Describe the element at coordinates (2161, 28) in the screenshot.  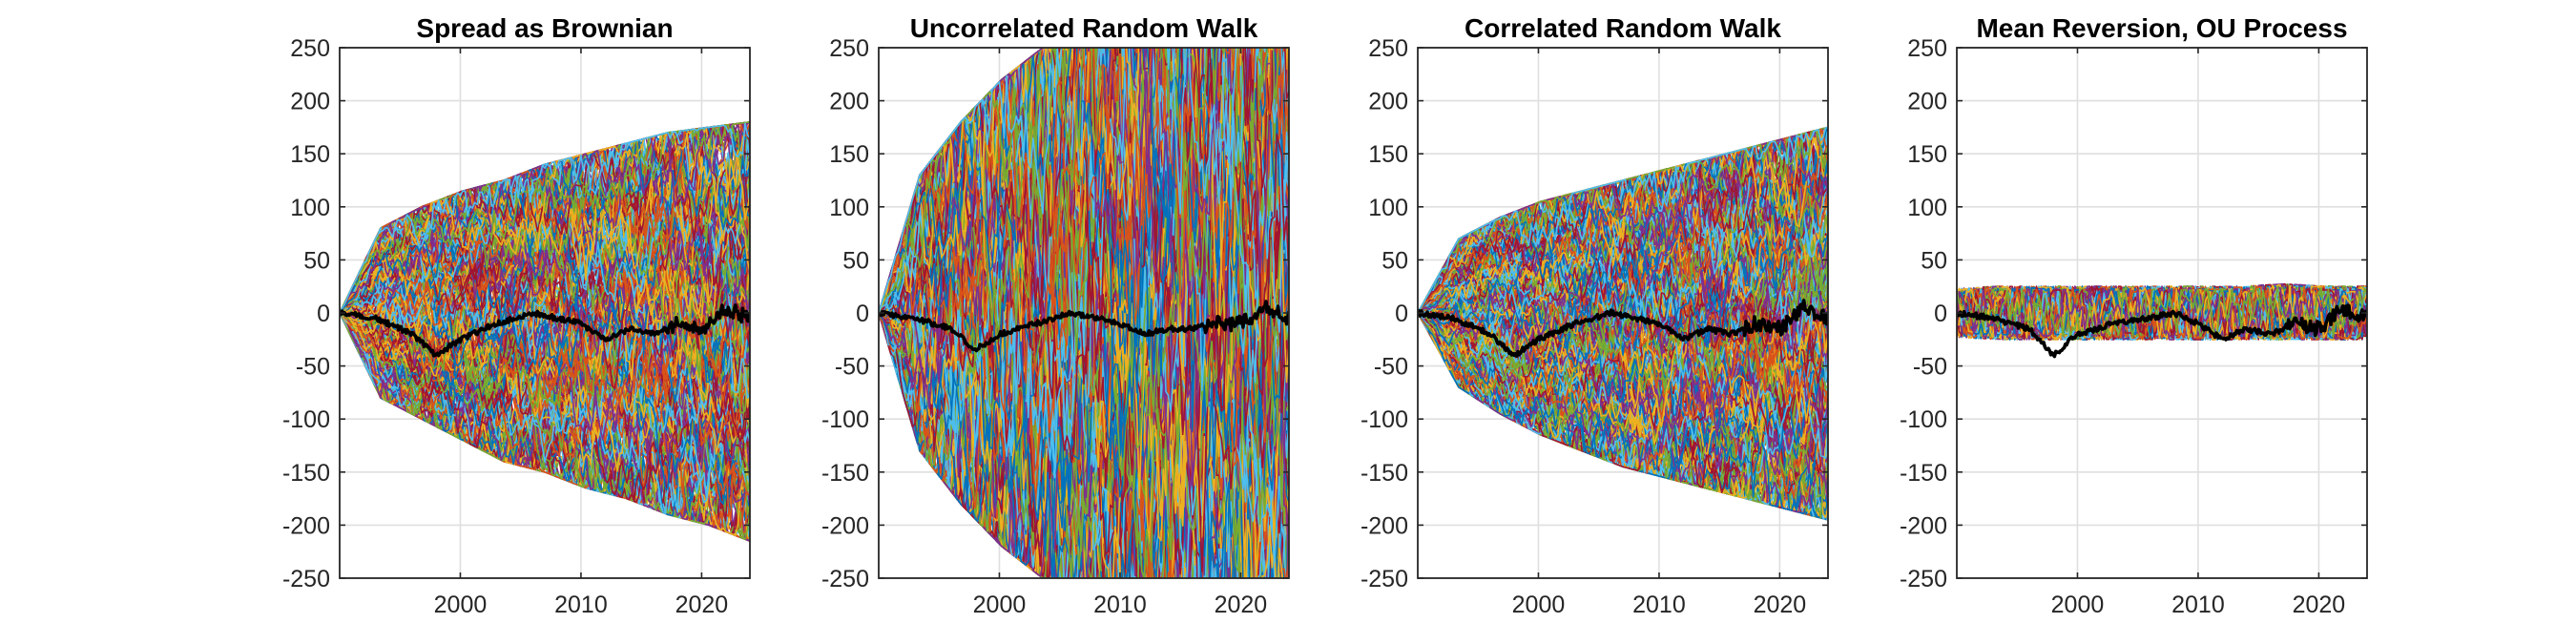
I see `chart-title: Mean Reversion, OU Process` at that location.